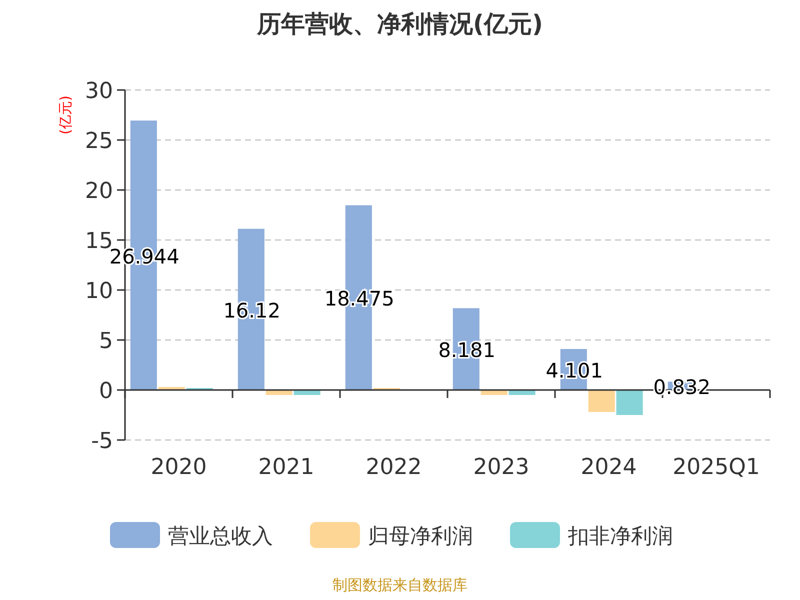 Image resolution: width=800 pixels, height=600 pixels. Describe the element at coordinates (467, 350) in the screenshot. I see `data-label: 8.181` at that location.